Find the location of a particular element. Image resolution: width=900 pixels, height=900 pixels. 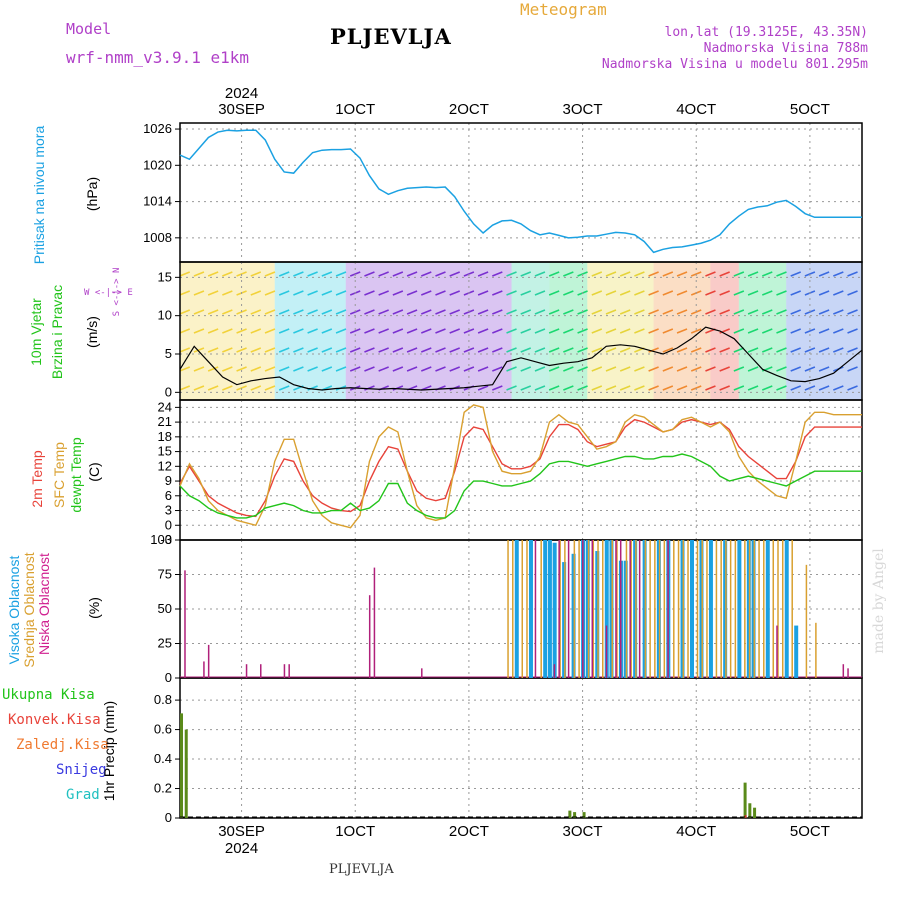

y-tick-label: 0.4 is located at coordinates (163, 758).